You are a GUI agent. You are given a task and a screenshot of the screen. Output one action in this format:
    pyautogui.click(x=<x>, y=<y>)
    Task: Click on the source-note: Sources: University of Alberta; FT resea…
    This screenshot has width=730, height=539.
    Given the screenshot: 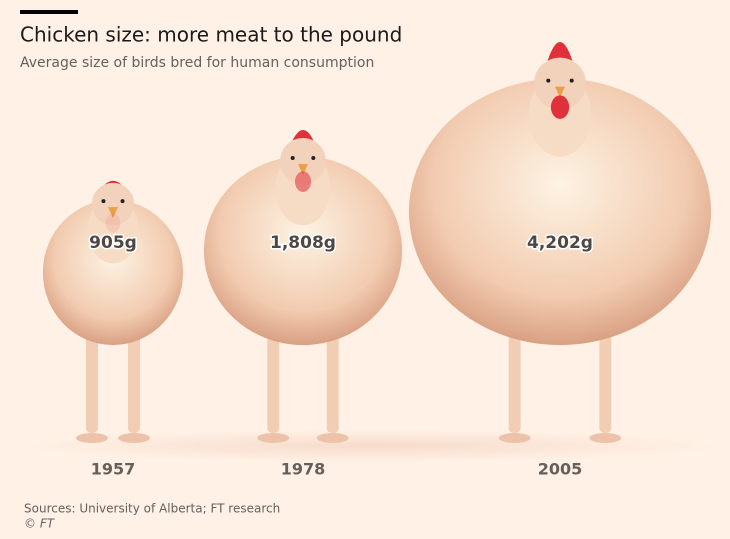 What is the action you would take?
    pyautogui.click(x=152, y=509)
    